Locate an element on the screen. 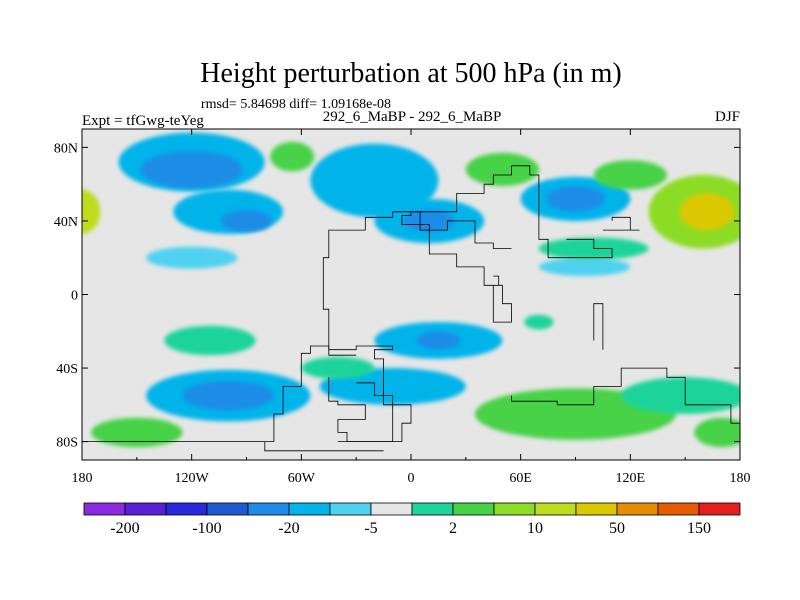 The height and width of the screenshot is (600, 800). colorbar-label: -20 is located at coordinates (288, 528).